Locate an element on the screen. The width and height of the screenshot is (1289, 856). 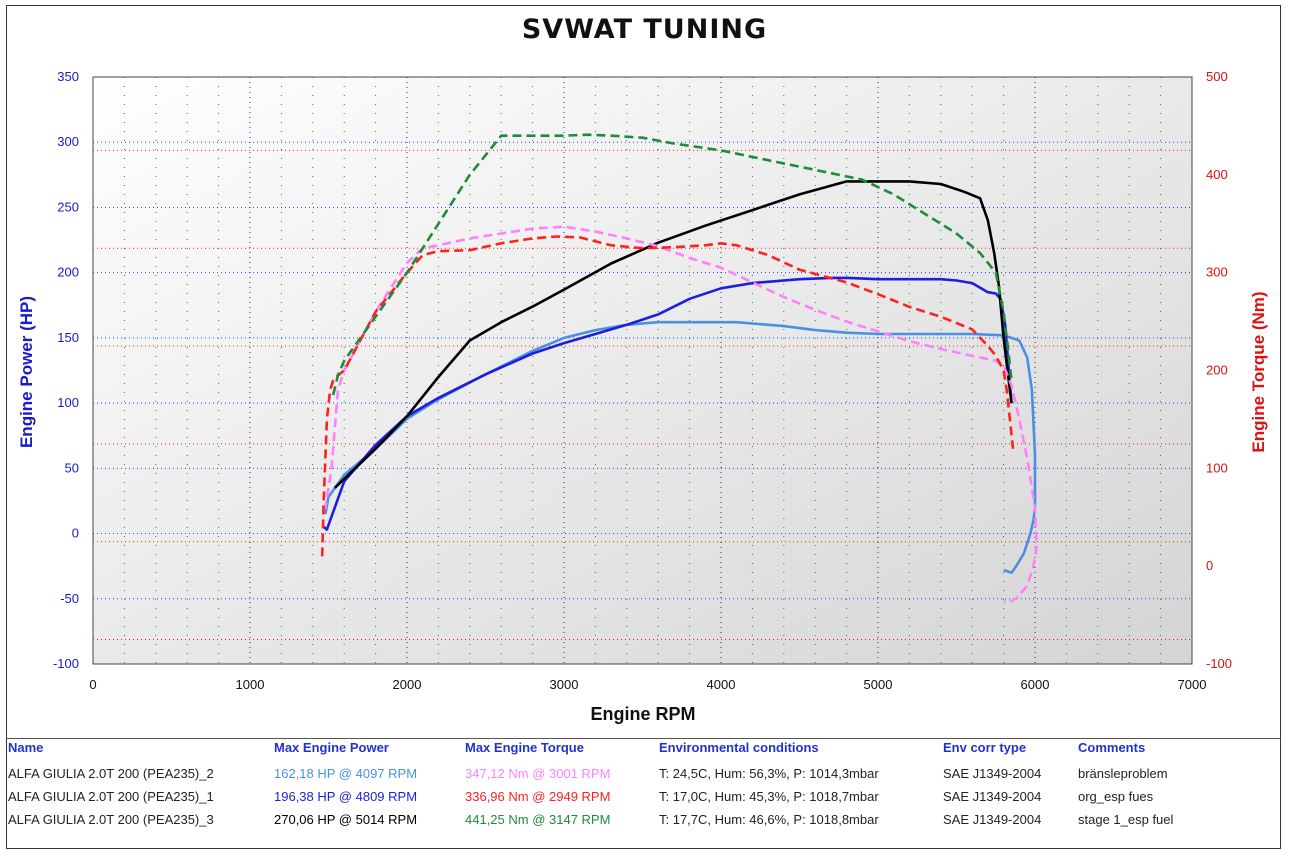
y-right-tick-label: 200 is located at coordinates (1217, 370).